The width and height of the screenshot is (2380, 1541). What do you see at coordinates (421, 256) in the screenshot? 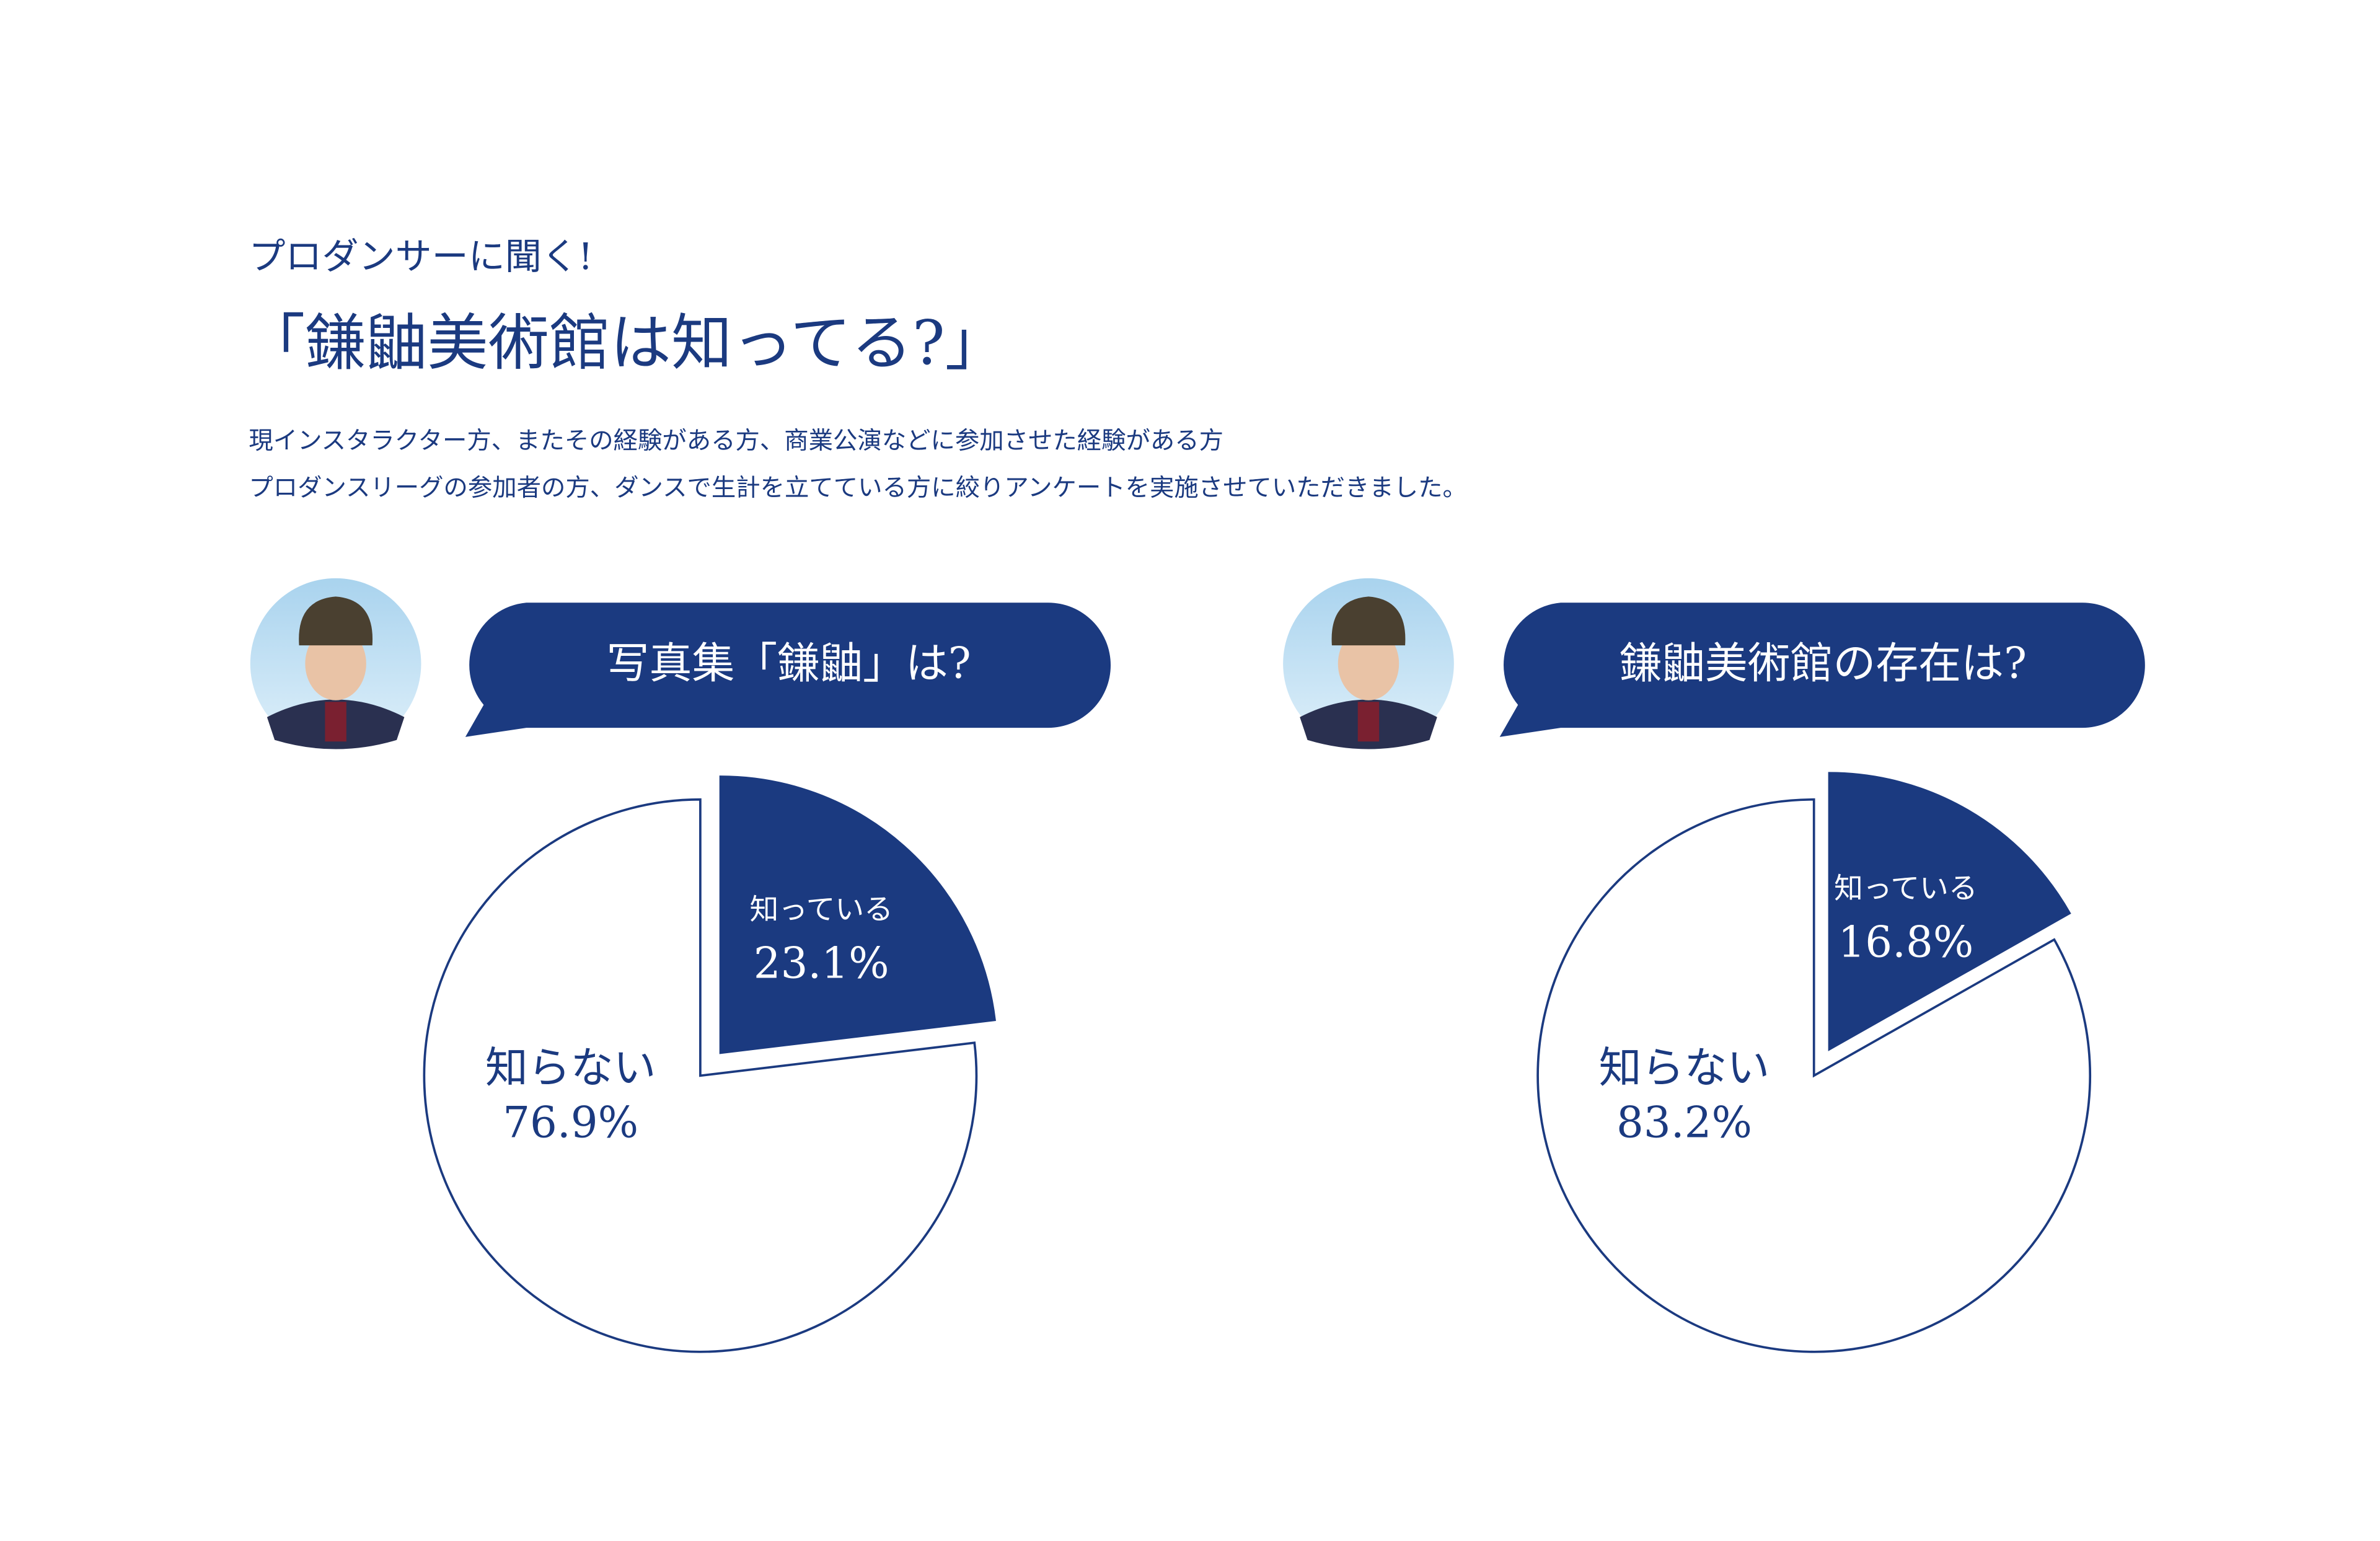
I see `kicker: プロダンサーに聞く!` at bounding box center [421, 256].